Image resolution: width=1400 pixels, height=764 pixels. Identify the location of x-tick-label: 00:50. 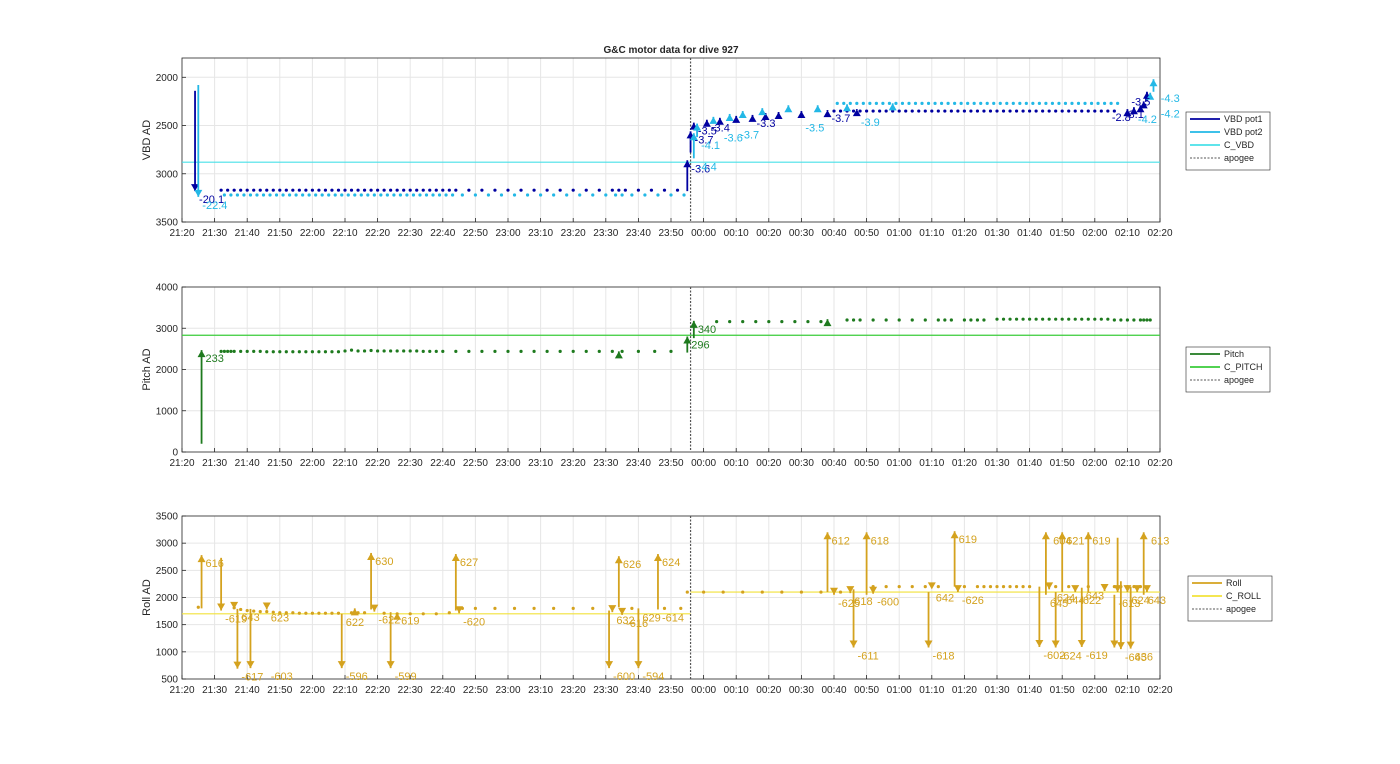
(866, 233).